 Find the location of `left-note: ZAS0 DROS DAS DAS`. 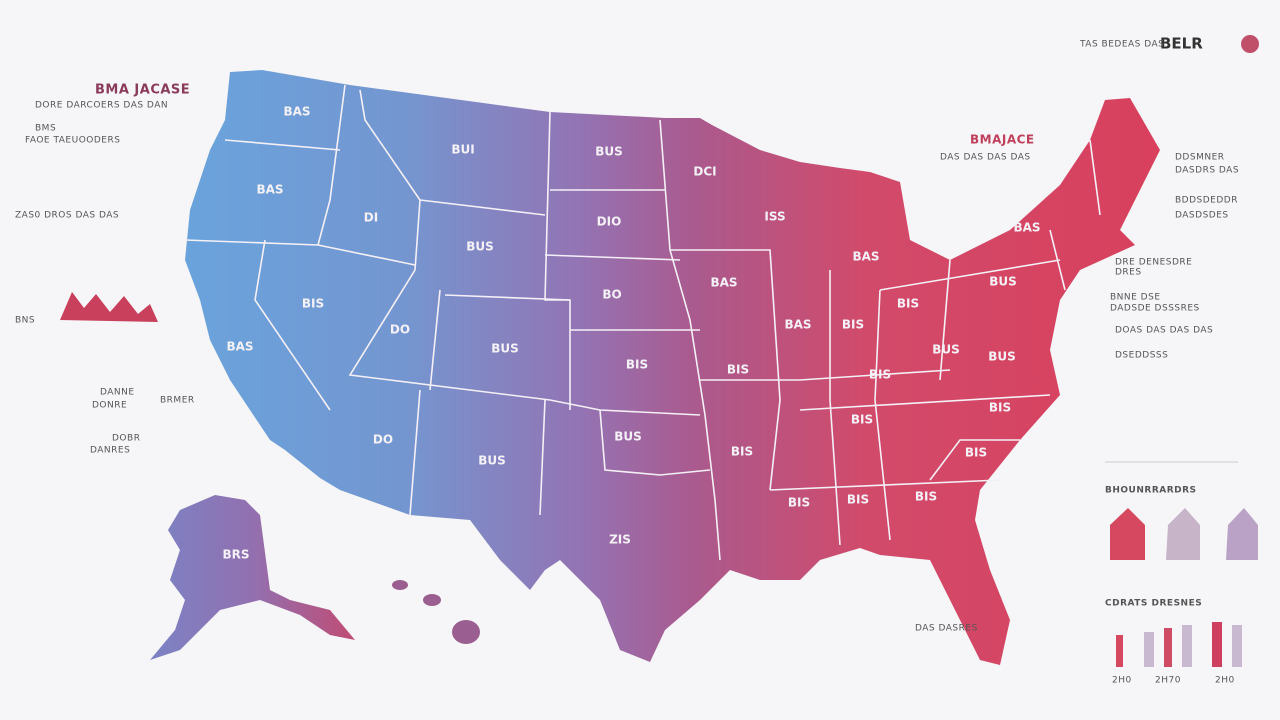

left-note: ZAS0 DROS DAS DAS is located at coordinates (67, 216).